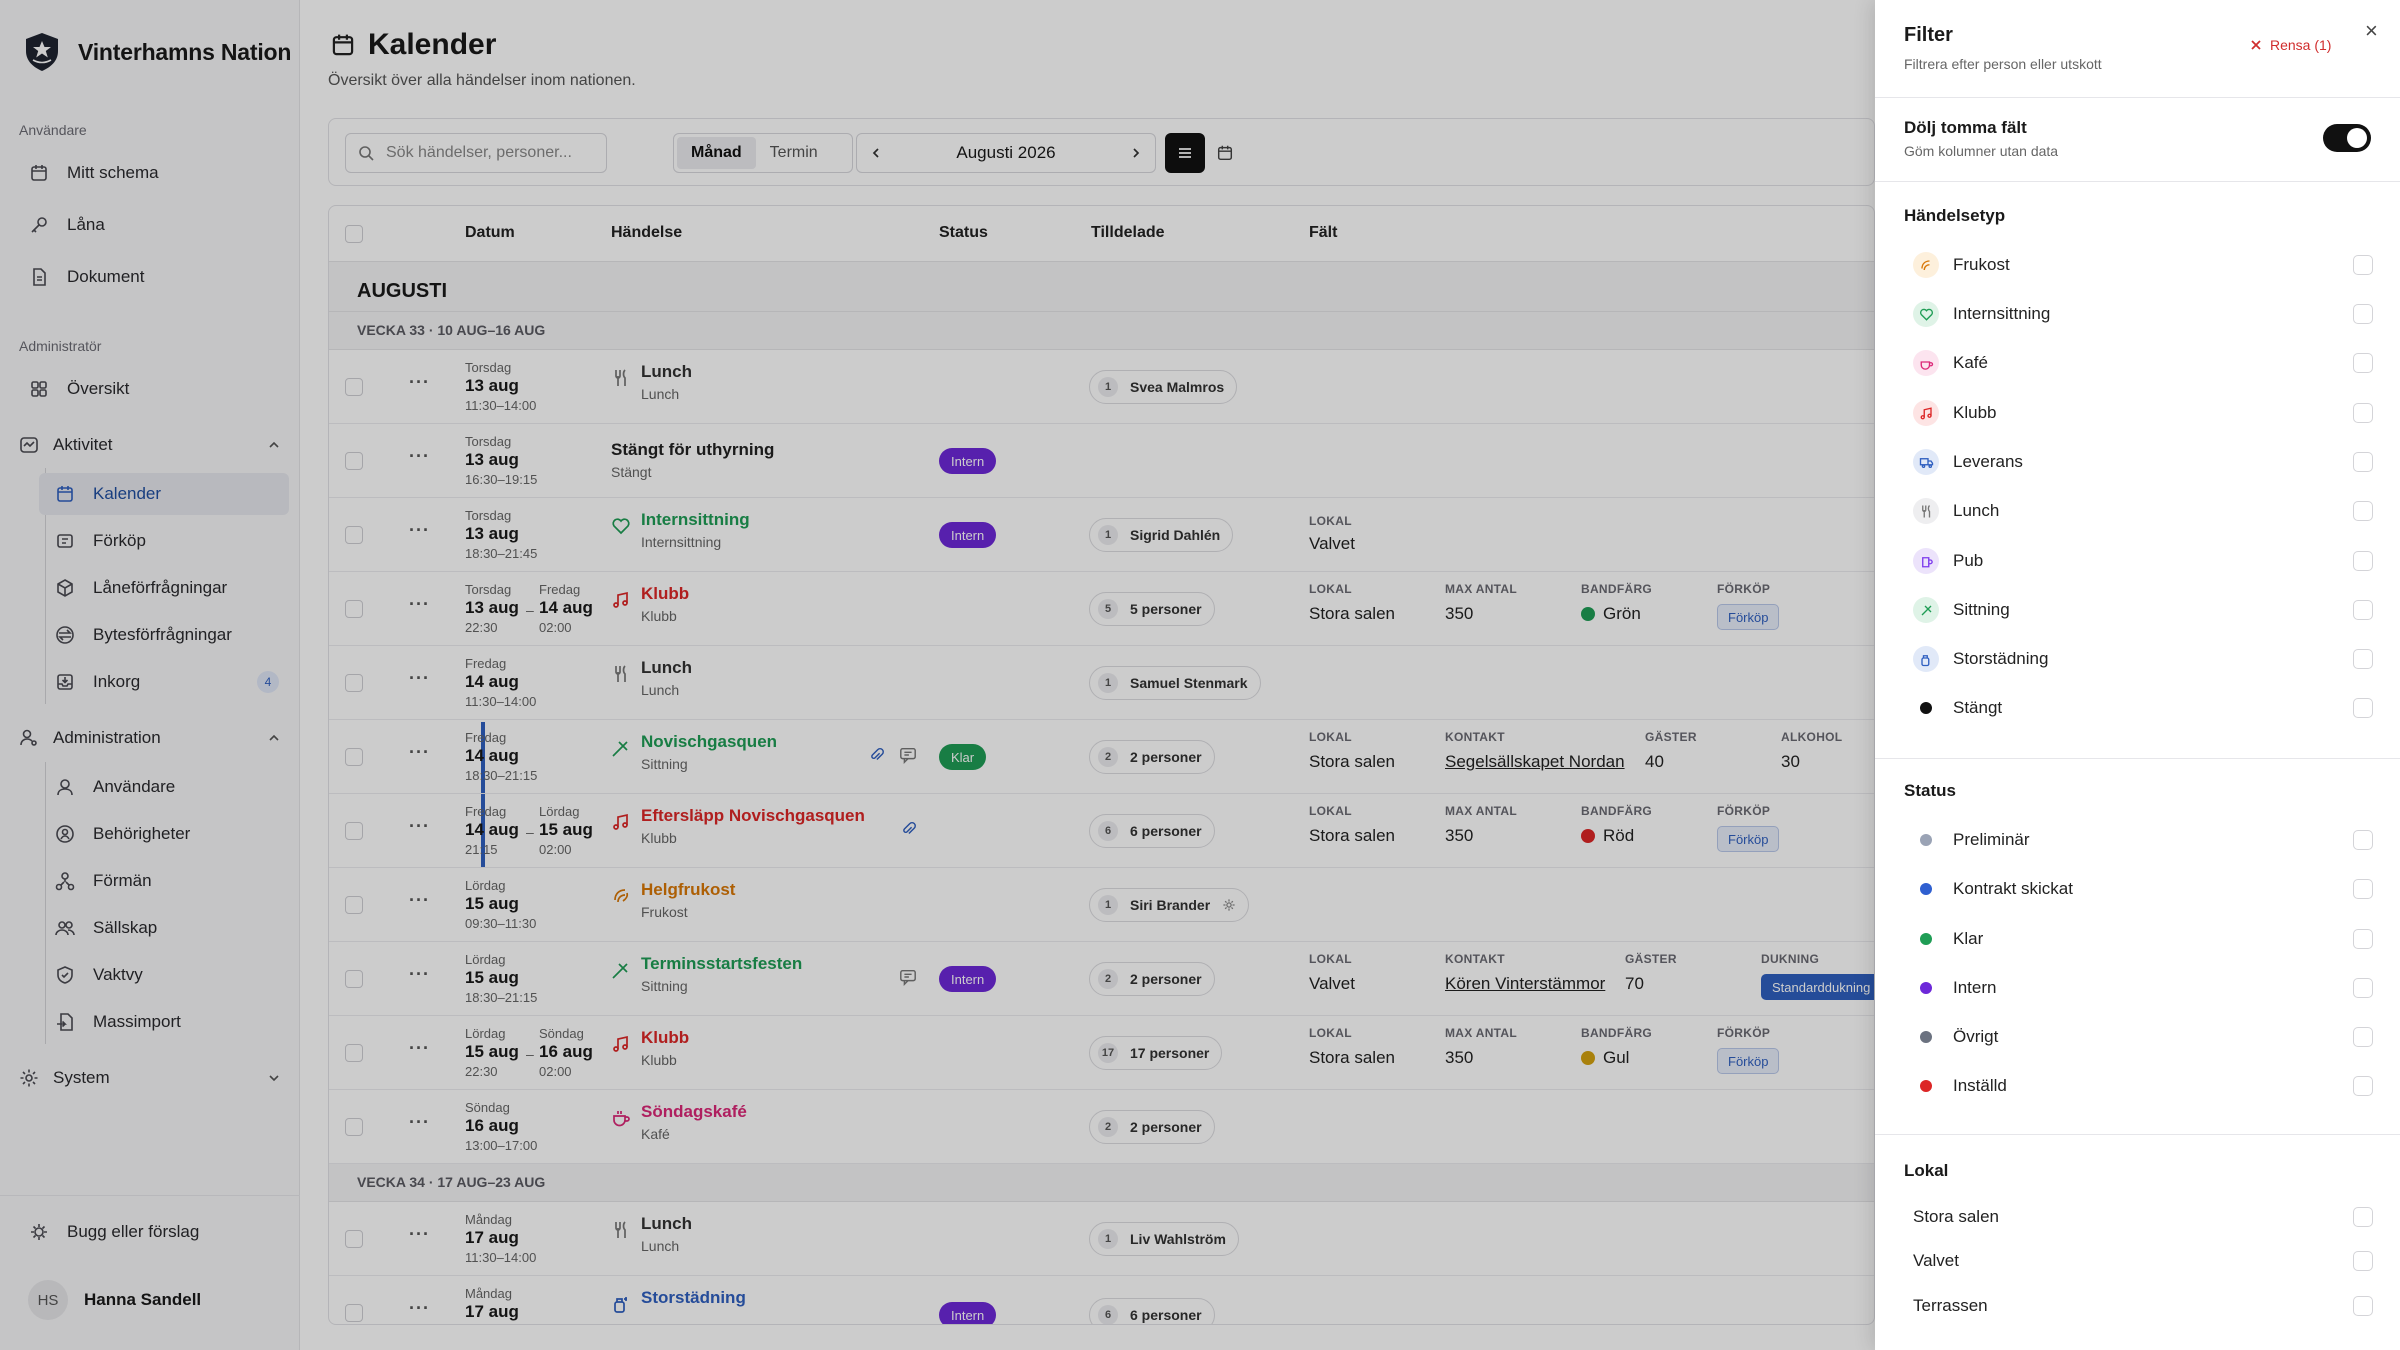 Image resolution: width=2400 pixels, height=1350 pixels. Describe the element at coordinates (1136, 153) in the screenshot. I see `chevron-right-icon` at that location.